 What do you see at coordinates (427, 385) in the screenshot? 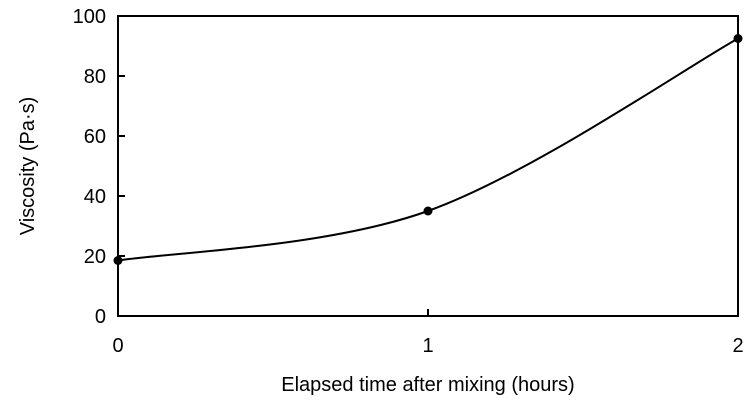
I see `x-axis-title: Elapsed time after mixing (hours)` at bounding box center [427, 385].